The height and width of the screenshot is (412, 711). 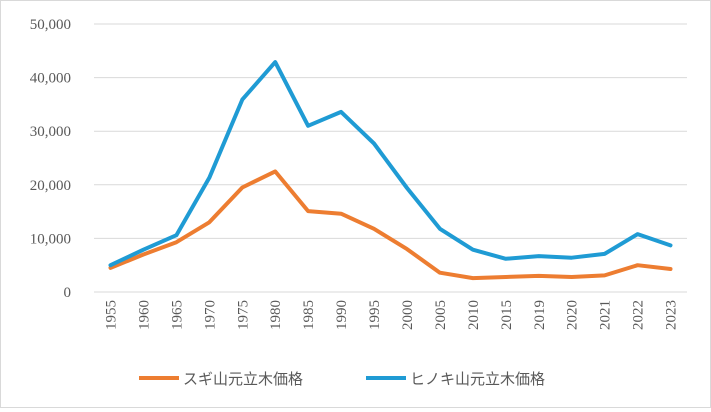 What do you see at coordinates (111, 315) in the screenshot?
I see `x-tick-label: 1955` at bounding box center [111, 315].